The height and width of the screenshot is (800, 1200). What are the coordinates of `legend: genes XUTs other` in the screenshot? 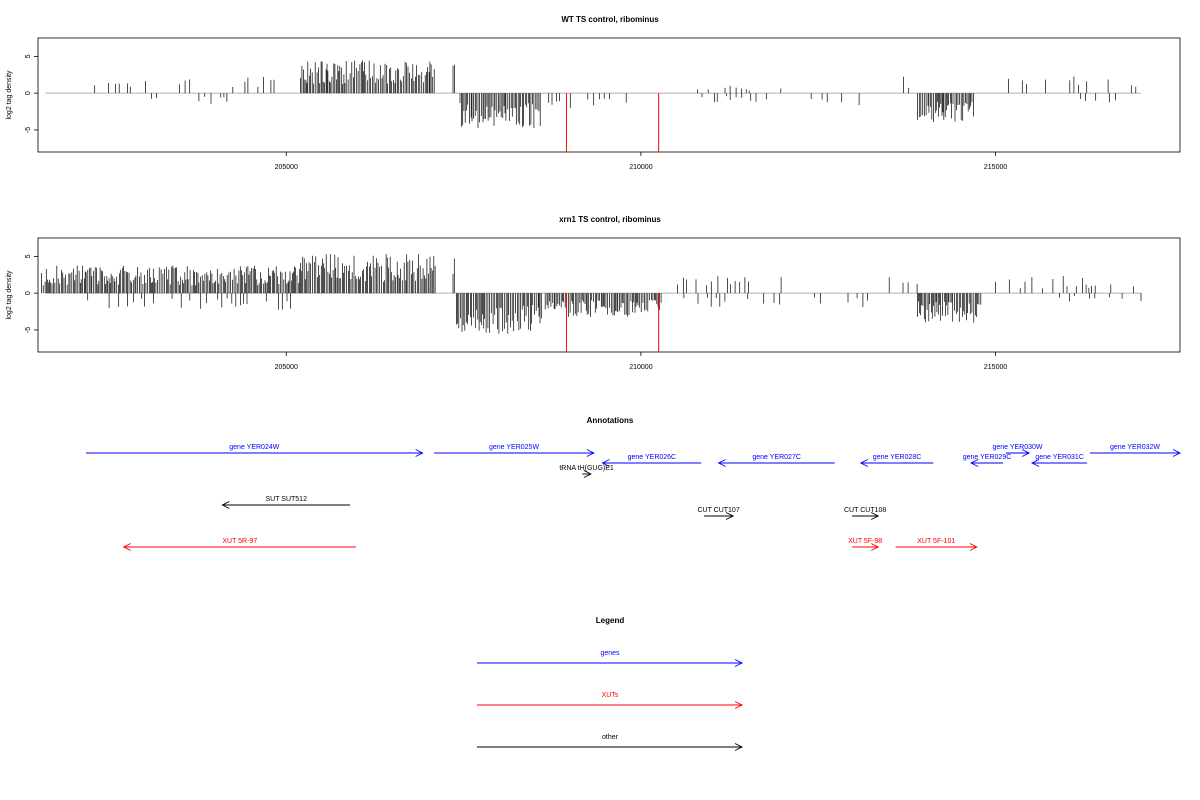 It's located at (610, 700).